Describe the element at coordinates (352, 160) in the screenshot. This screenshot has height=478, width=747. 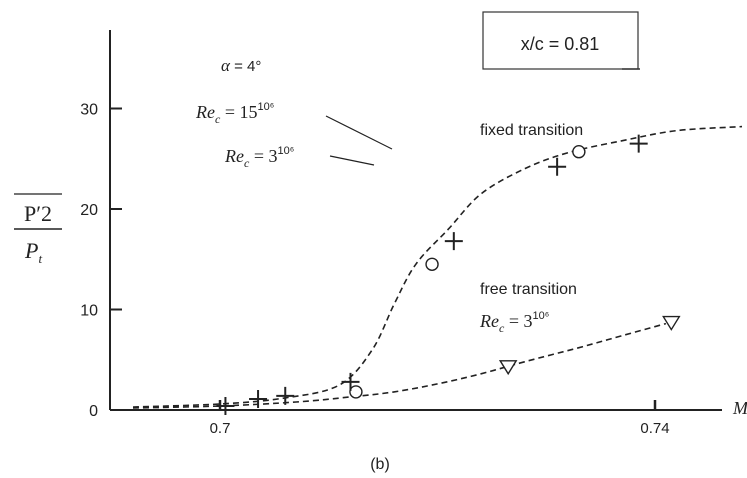
I see `annotation-re-3-leader` at that location.